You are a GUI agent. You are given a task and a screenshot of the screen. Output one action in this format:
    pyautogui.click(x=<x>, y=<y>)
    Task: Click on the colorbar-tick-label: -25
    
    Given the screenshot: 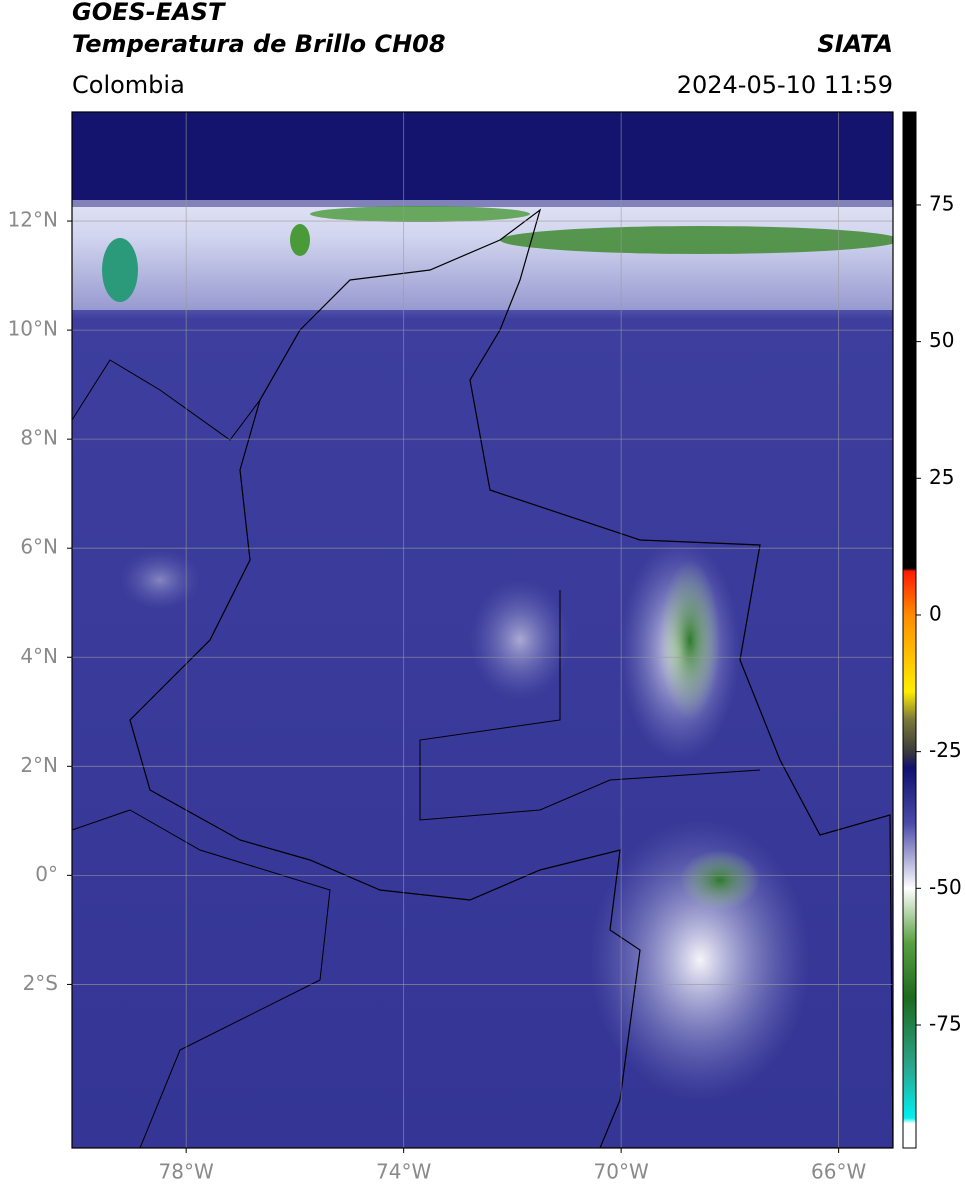 What is the action you would take?
    pyautogui.click(x=945, y=750)
    